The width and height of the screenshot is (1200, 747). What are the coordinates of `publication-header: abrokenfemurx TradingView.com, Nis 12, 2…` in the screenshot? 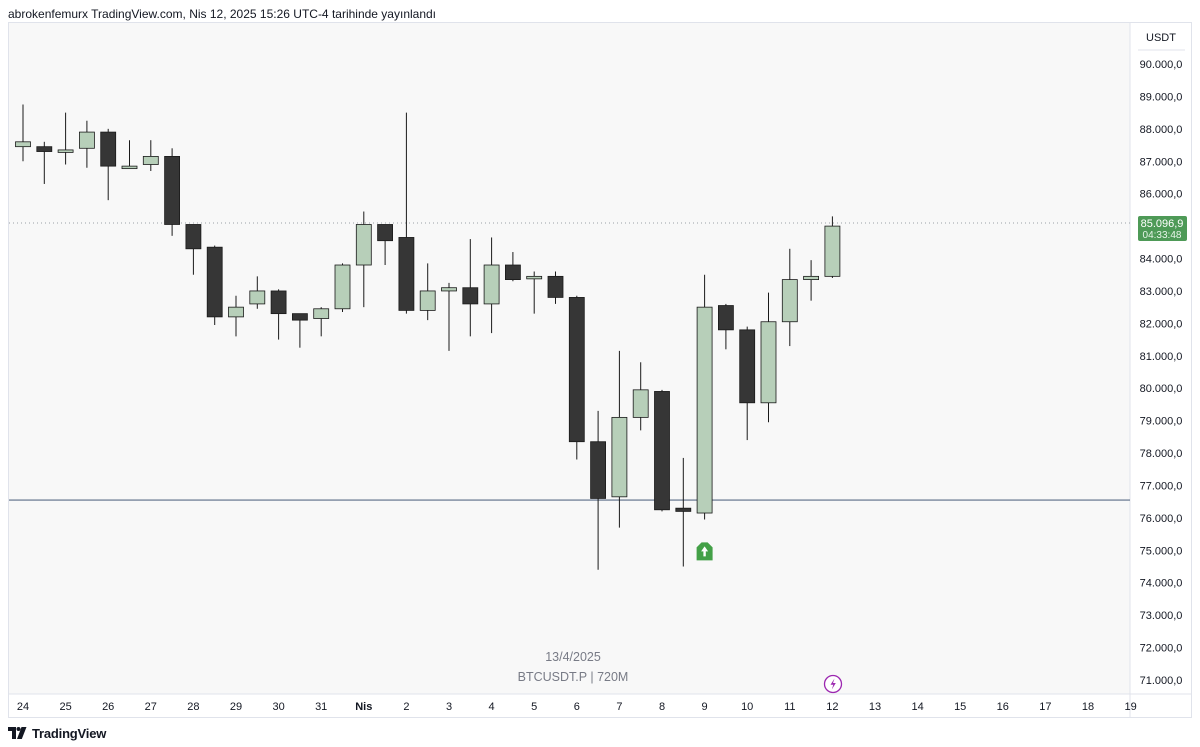 It's located at (222, 14).